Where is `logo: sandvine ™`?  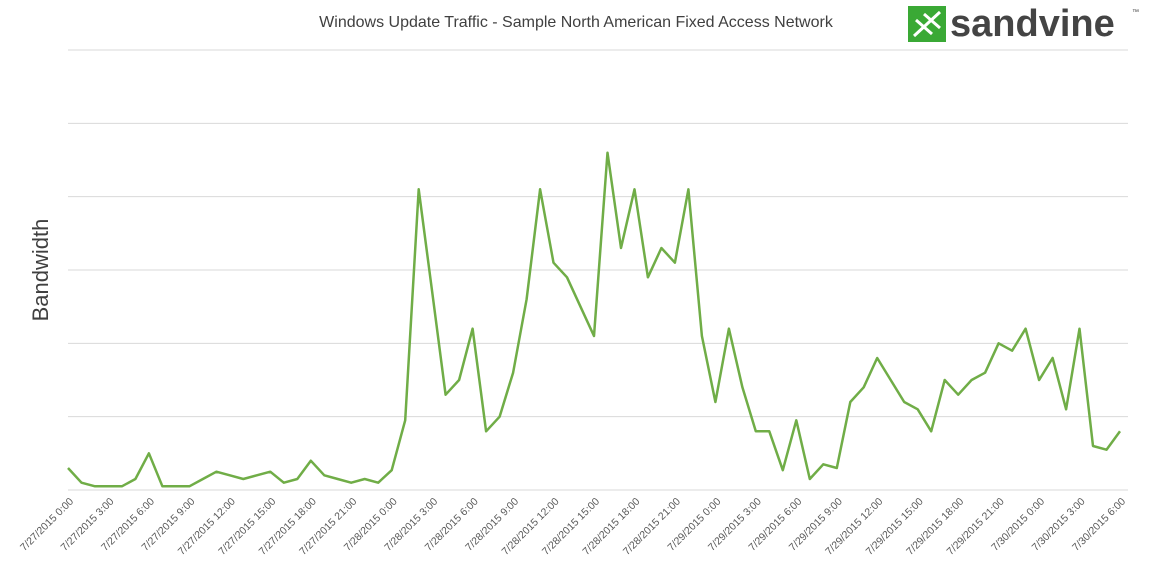
logo: sandvine ™ is located at coordinates (1023, 24).